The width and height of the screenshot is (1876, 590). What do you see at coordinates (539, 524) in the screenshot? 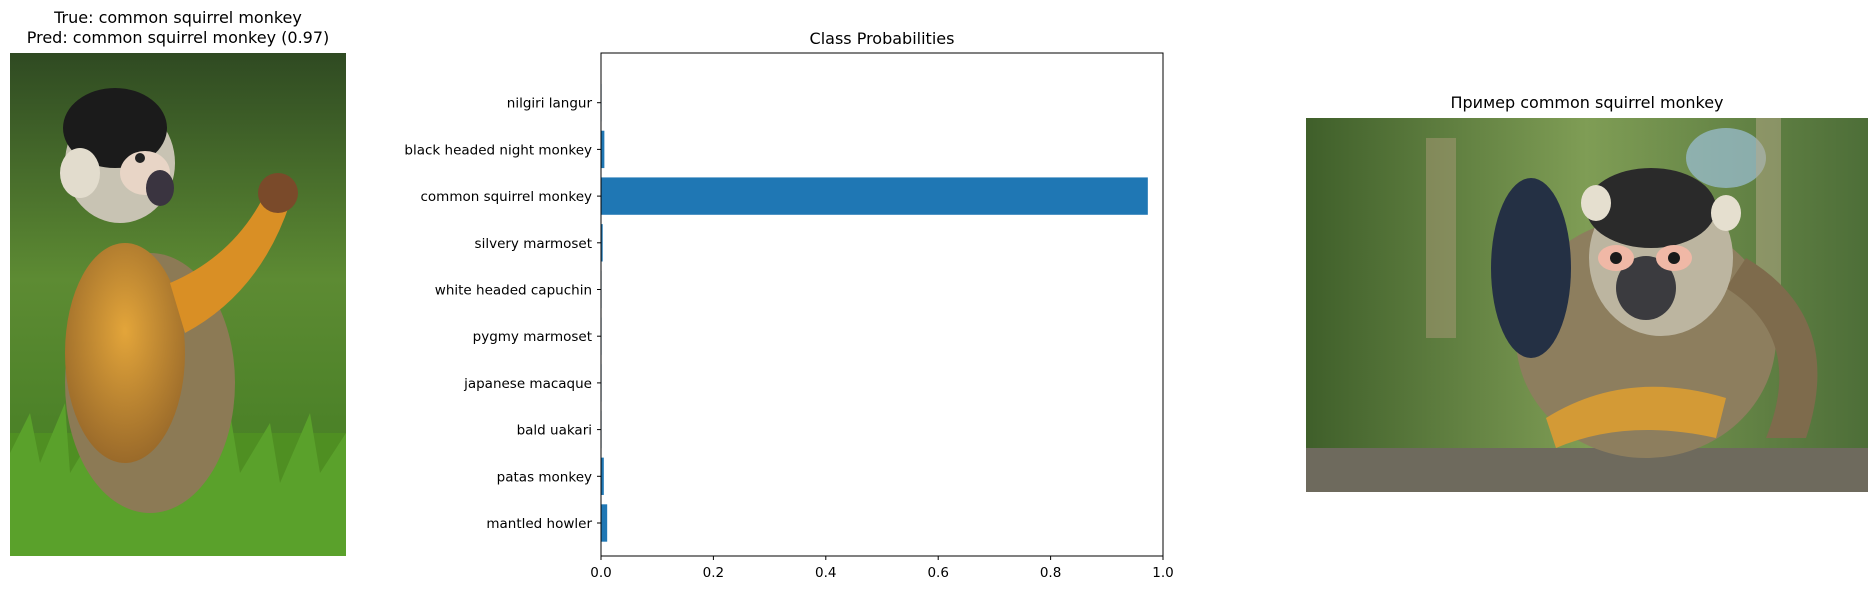
I see `ytick-label: mantled howler` at bounding box center [539, 524].